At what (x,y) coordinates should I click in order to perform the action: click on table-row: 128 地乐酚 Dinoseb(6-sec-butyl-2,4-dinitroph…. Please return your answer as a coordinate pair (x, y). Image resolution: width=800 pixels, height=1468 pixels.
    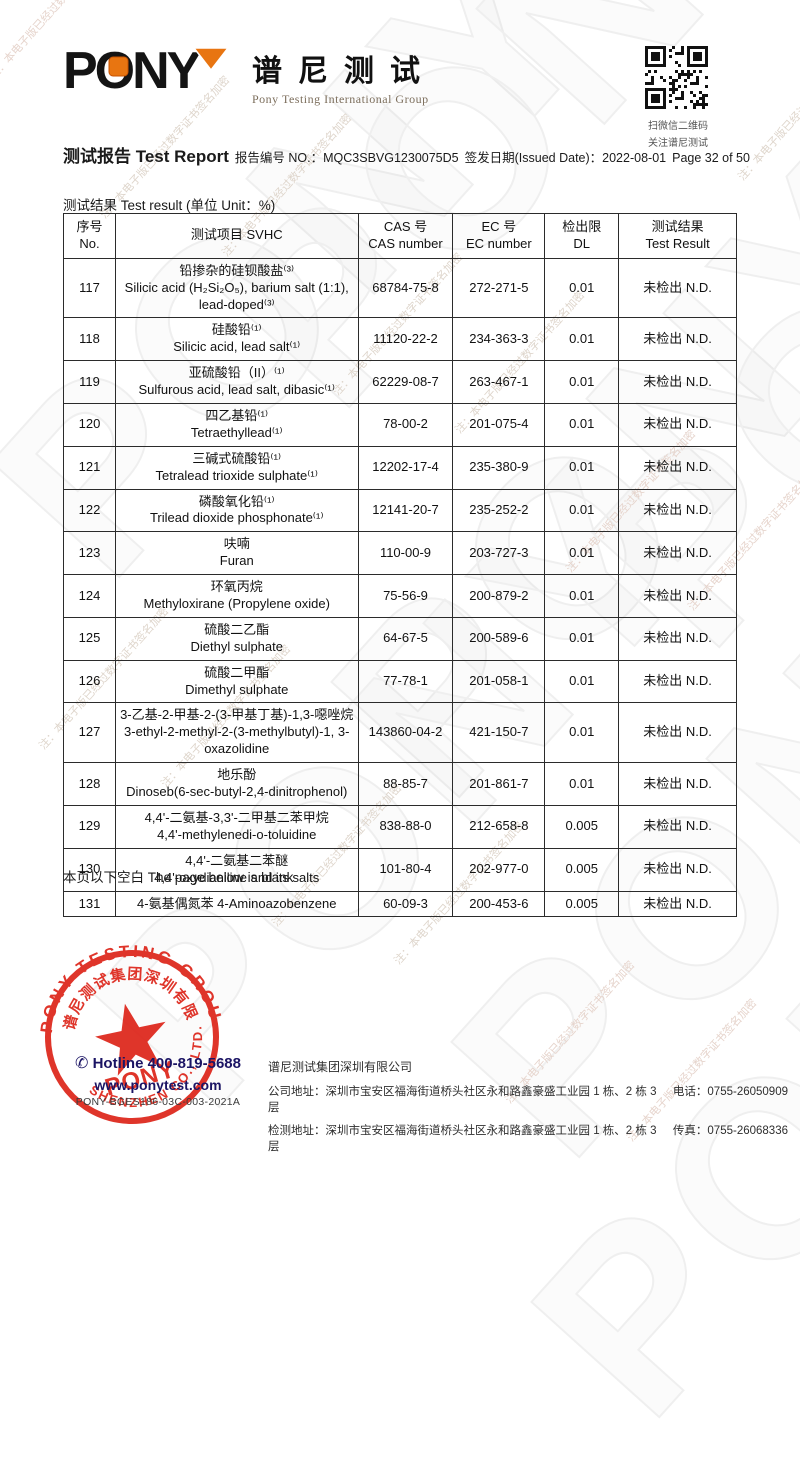
    Looking at the image, I should click on (400, 784).